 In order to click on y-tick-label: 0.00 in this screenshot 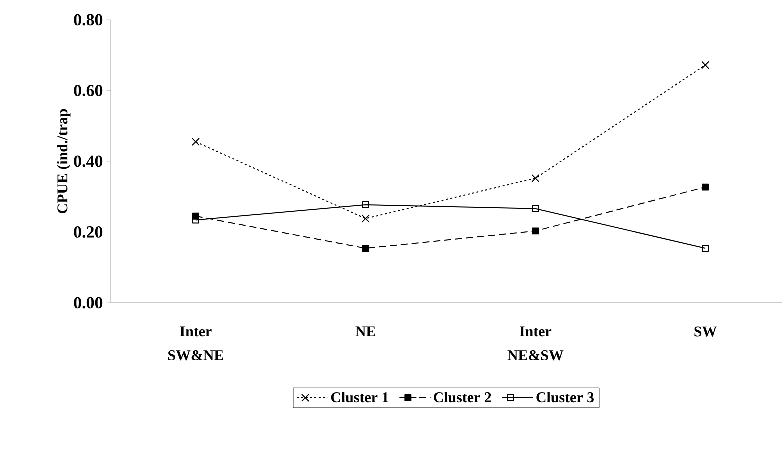, I will do `click(88, 303)`.